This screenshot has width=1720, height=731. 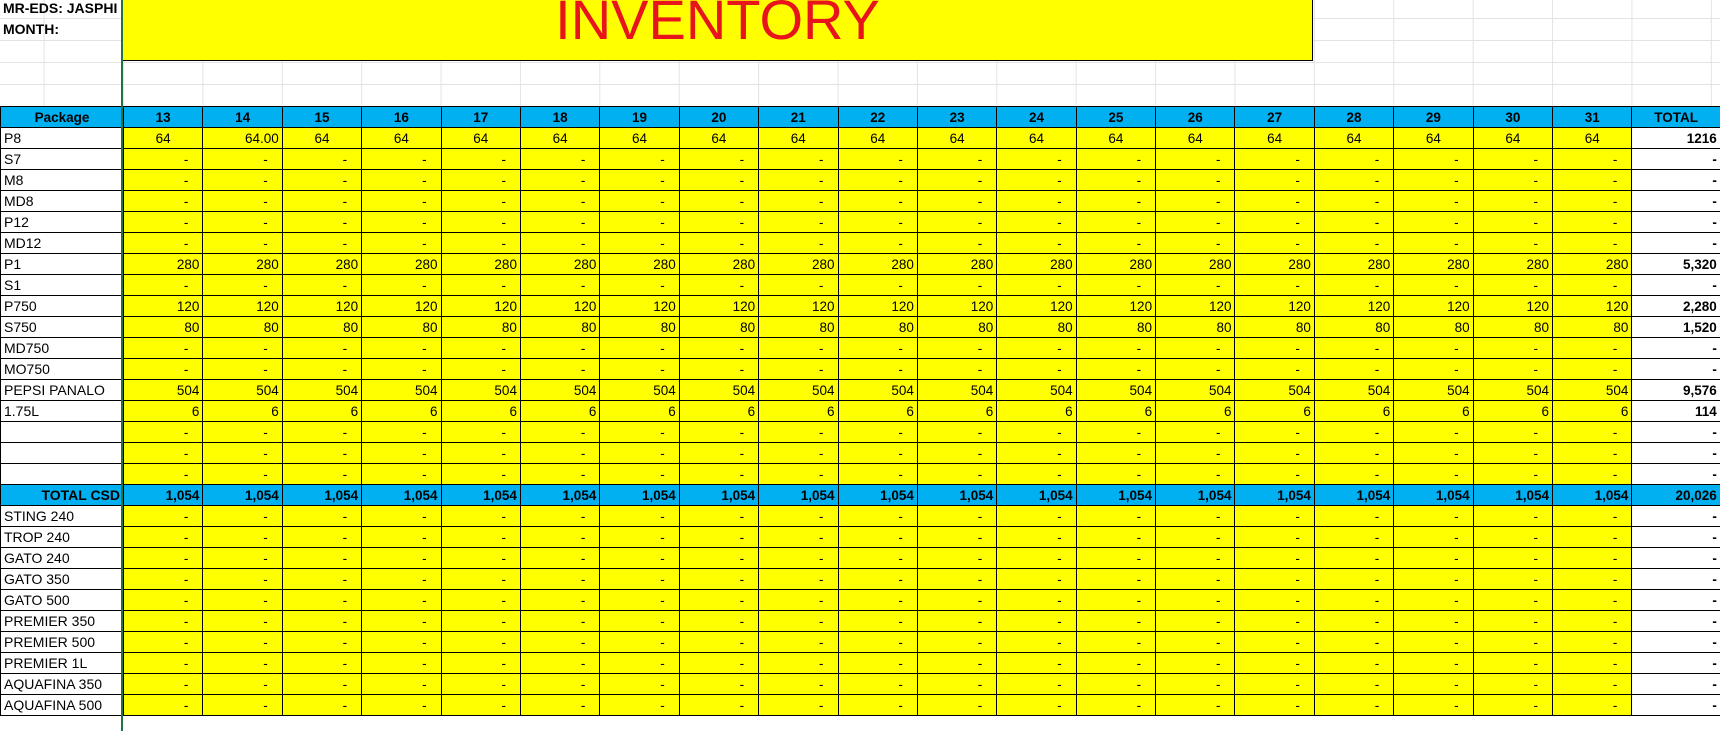 What do you see at coordinates (1195, 411) in the screenshot?
I see `cell: 6` at bounding box center [1195, 411].